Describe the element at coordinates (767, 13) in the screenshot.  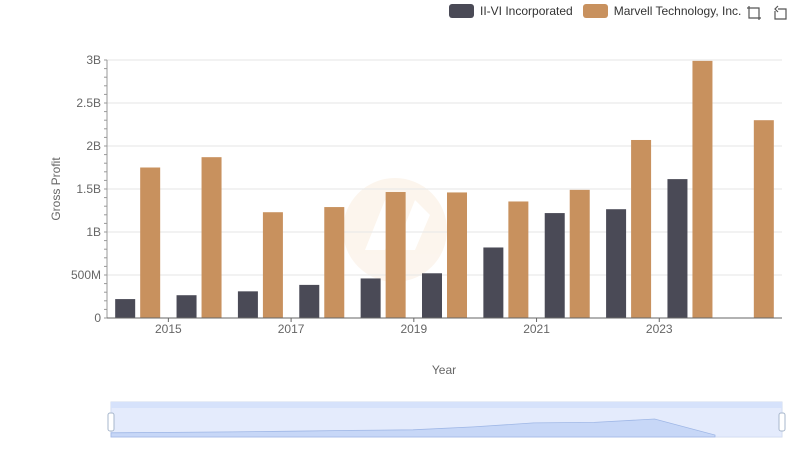
I see `toolbox` at that location.